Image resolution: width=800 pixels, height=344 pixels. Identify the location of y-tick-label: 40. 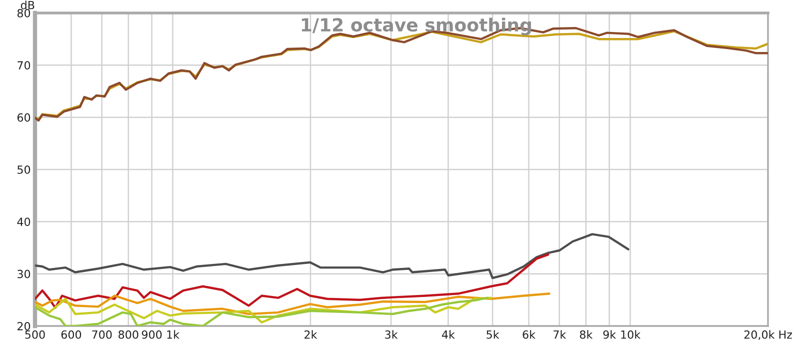
(23, 222).